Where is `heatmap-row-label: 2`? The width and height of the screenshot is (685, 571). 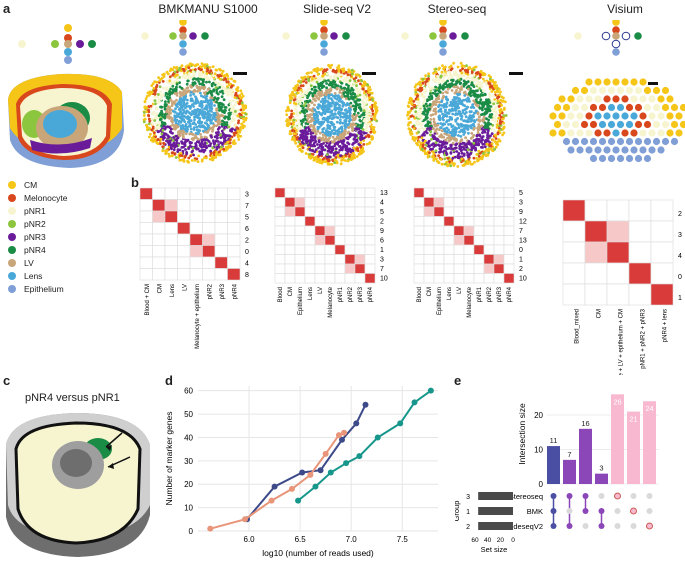
heatmap-row-label: 2 is located at coordinates (521, 269).